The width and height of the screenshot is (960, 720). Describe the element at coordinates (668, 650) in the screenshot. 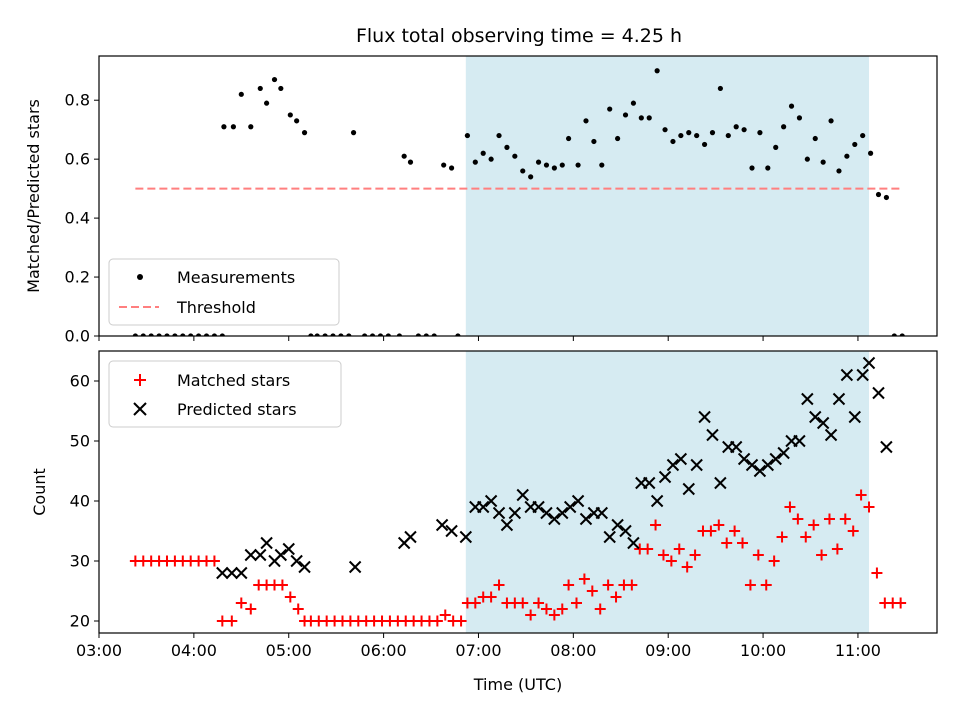

I see `x-tick-label: 09:00` at that location.